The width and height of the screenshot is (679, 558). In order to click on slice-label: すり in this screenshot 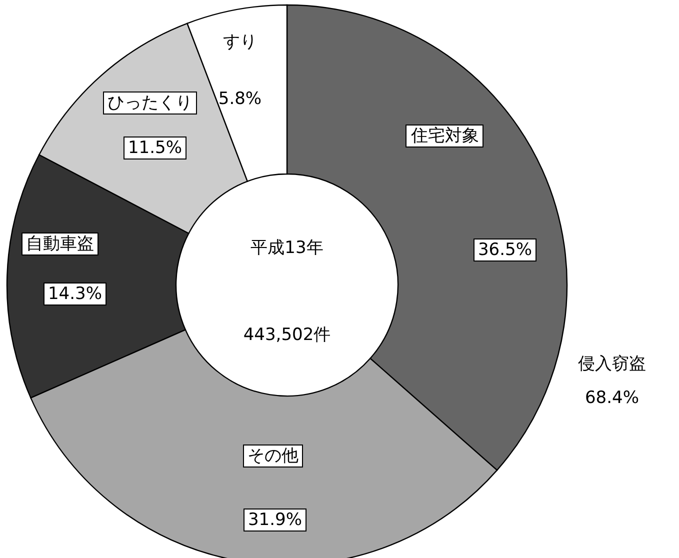, I will do `click(240, 42)`.